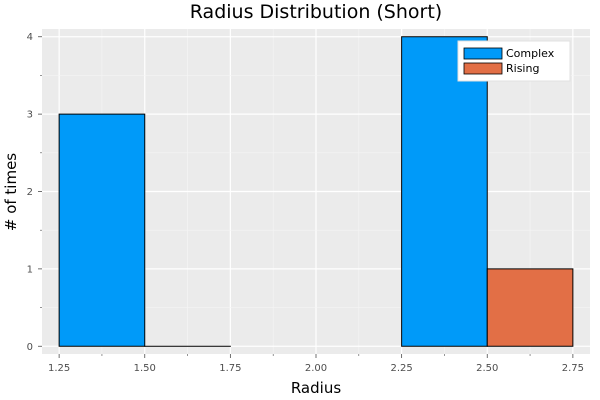 The height and width of the screenshot is (400, 600). Describe the element at coordinates (444, 191) in the screenshot. I see `bar-complex-2.25` at that location.